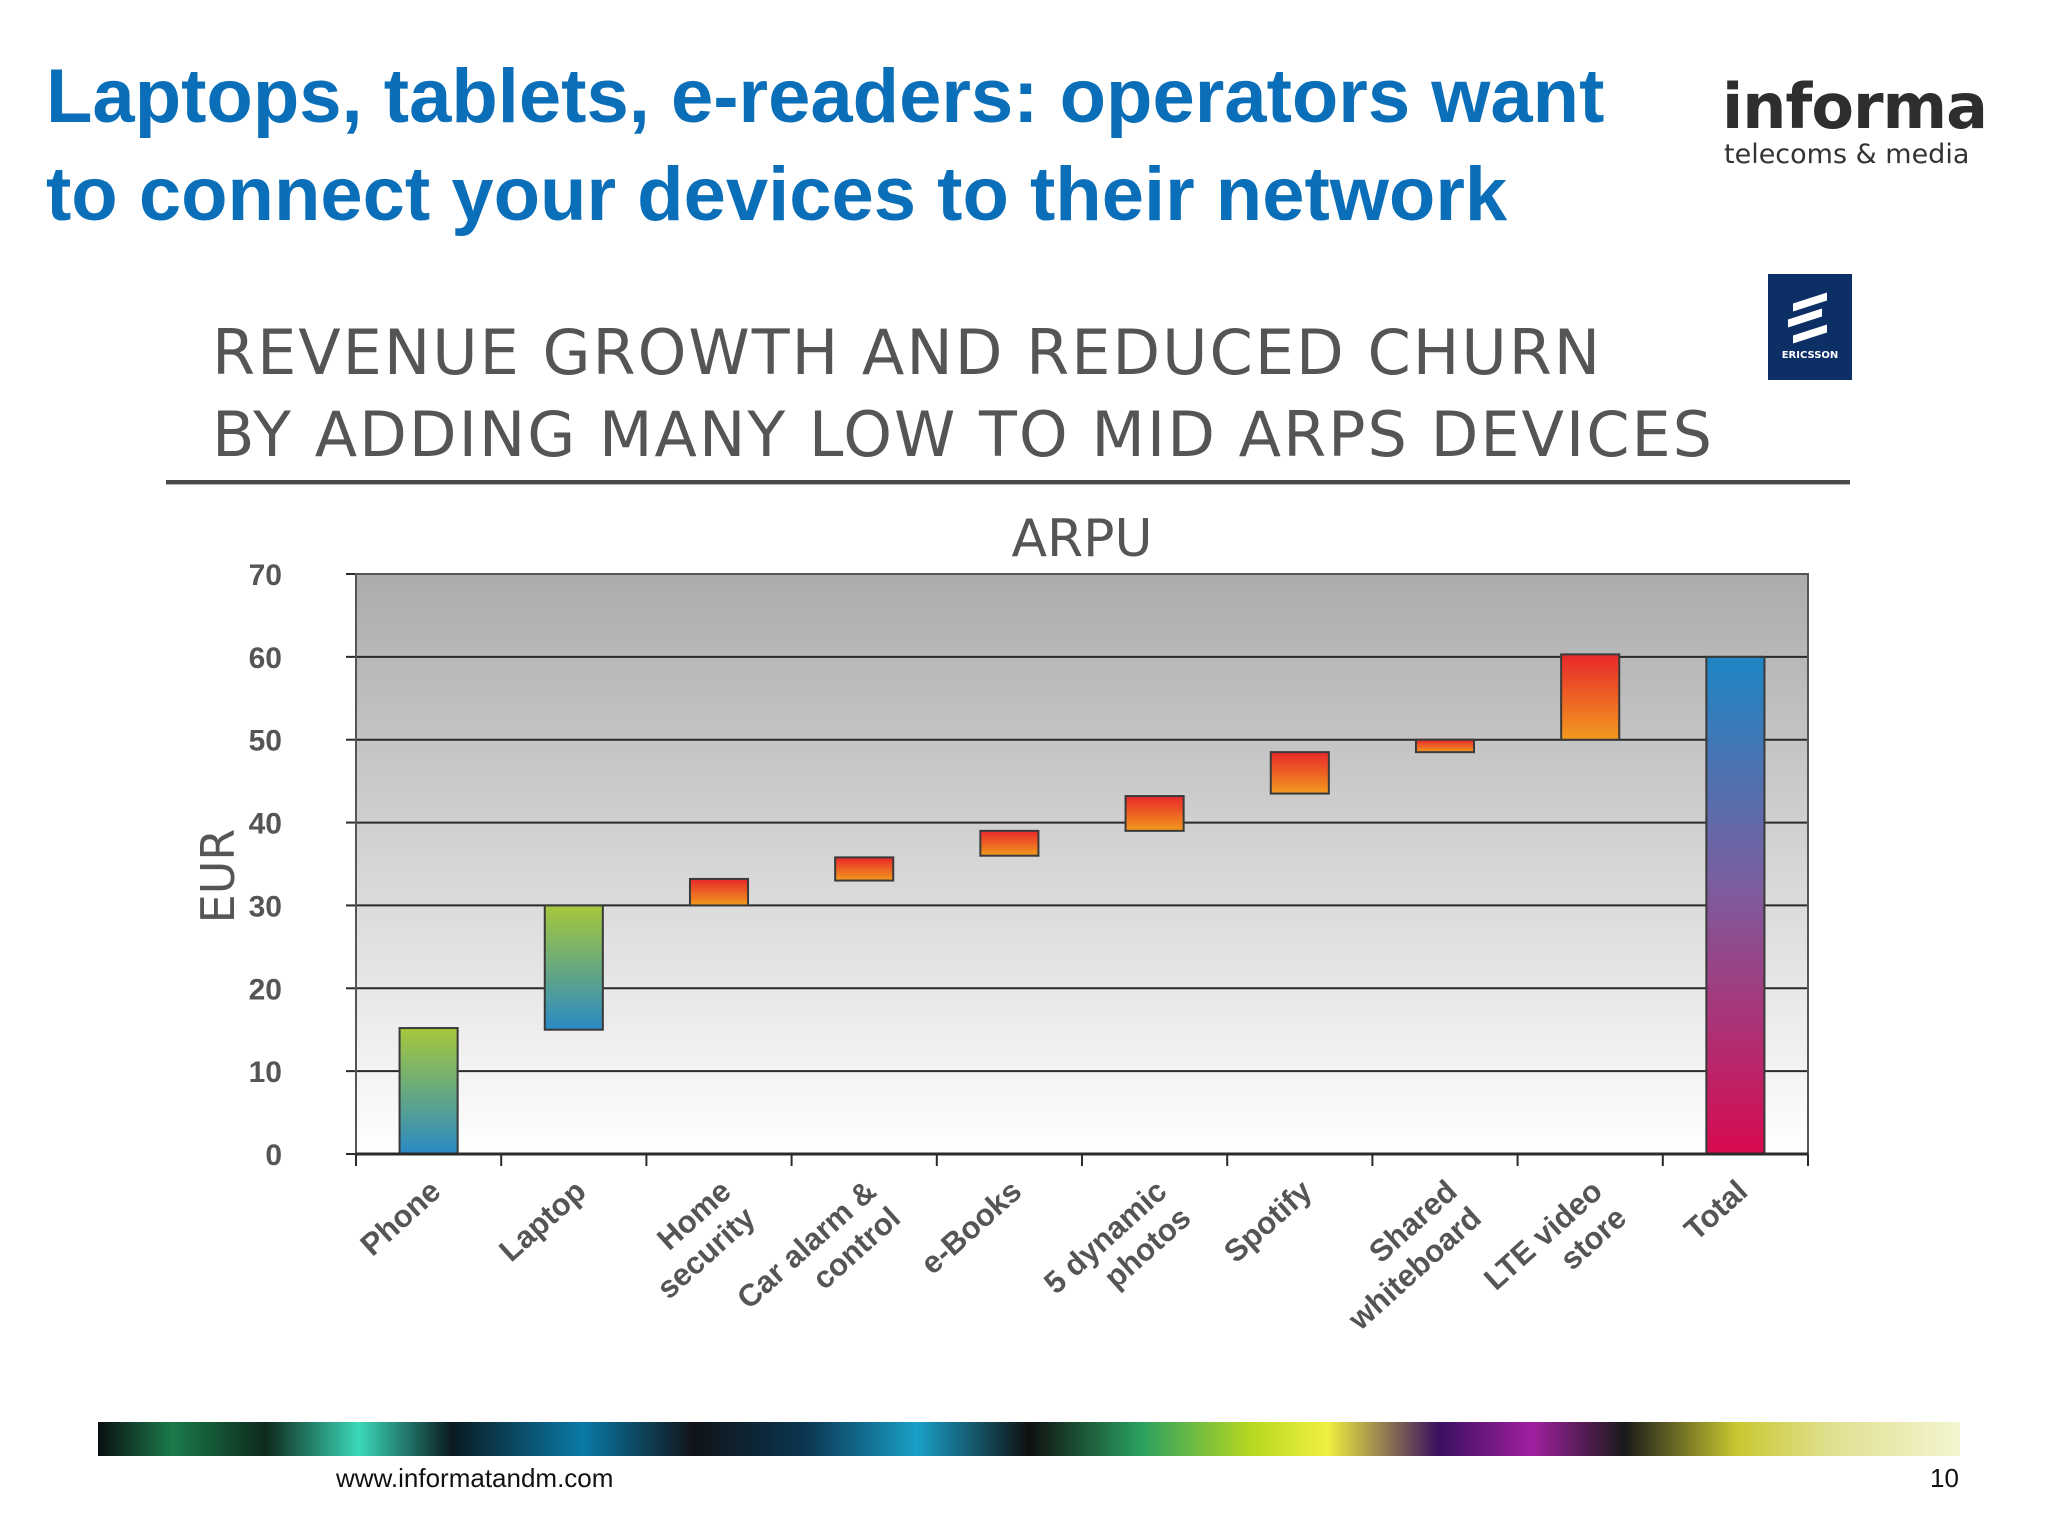 Image resolution: width=2048 pixels, height=1536 pixels. What do you see at coordinates (1008, 482) in the screenshot?
I see `heading-divider` at bounding box center [1008, 482].